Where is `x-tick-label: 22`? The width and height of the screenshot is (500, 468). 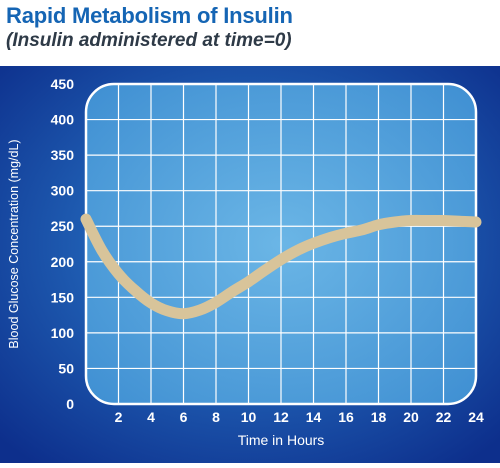 x-tick-label: 22 is located at coordinates (444, 417).